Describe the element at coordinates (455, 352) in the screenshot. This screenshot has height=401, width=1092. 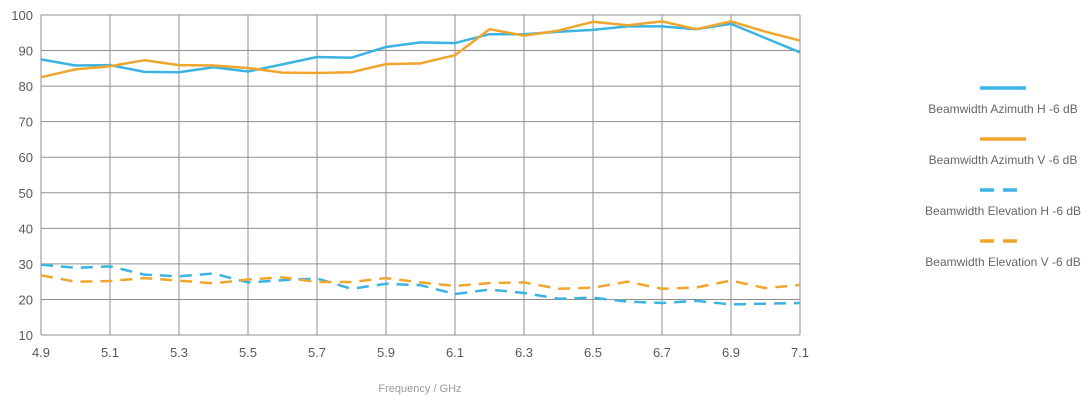
I see `x-tick-label: 6.1` at that location.